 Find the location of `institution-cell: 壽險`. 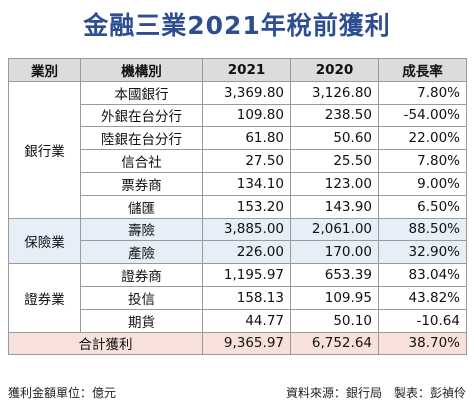

institution-cell: 壽險 is located at coordinates (141, 229).